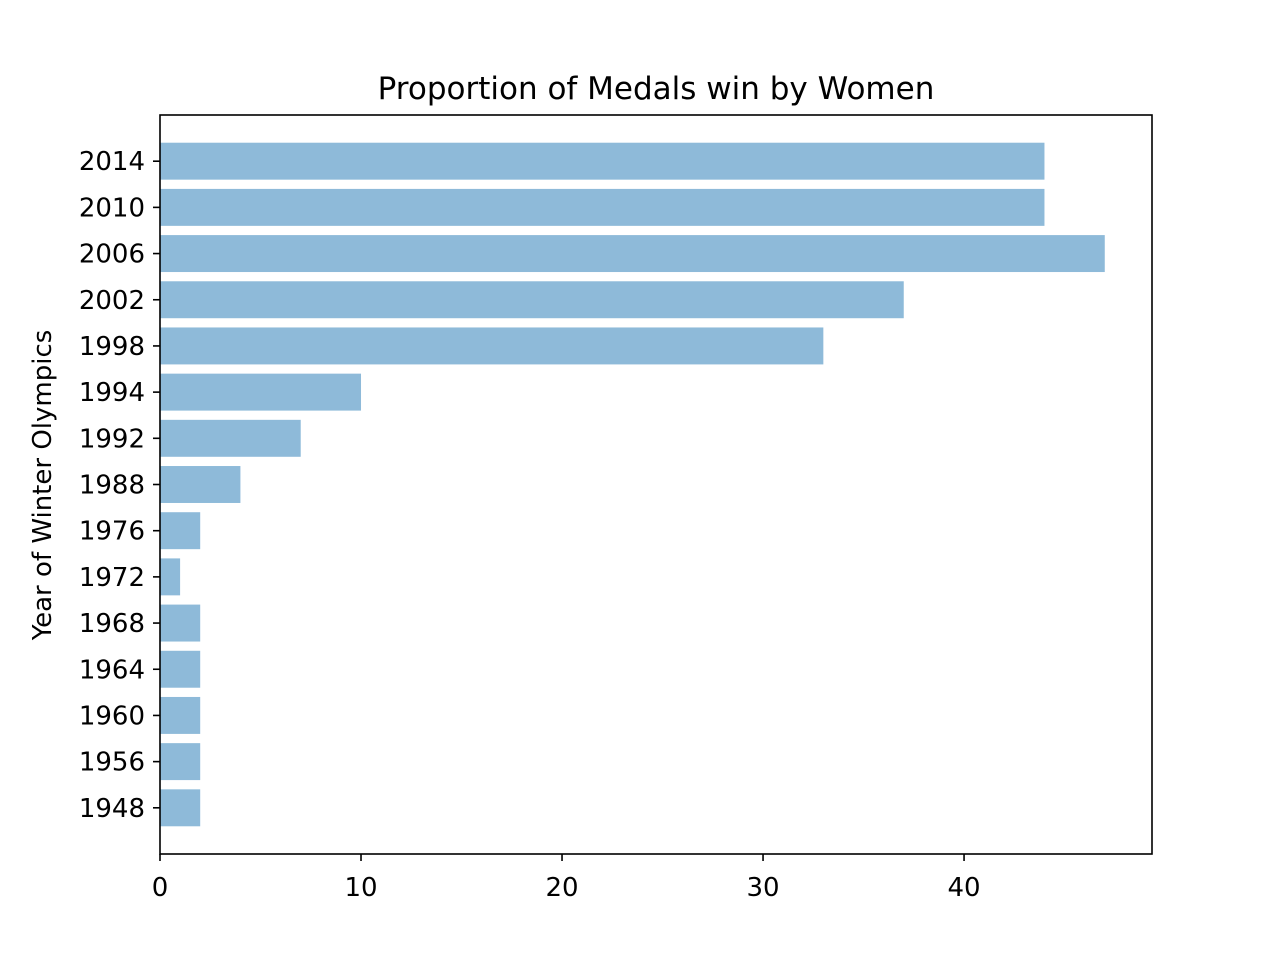  I want to click on y-tick-label-2010: 2010, so click(112, 208).